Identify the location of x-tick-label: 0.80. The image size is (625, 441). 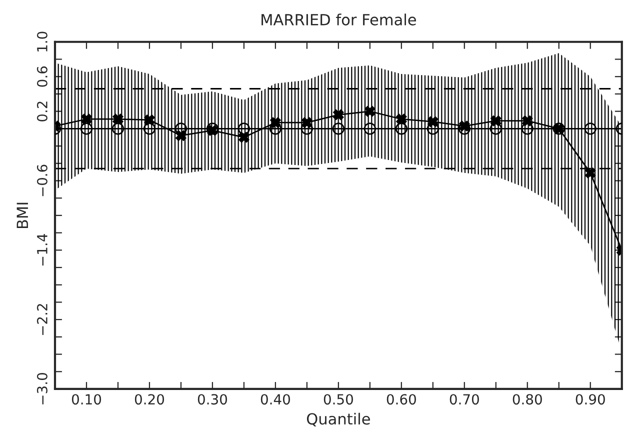
(527, 399).